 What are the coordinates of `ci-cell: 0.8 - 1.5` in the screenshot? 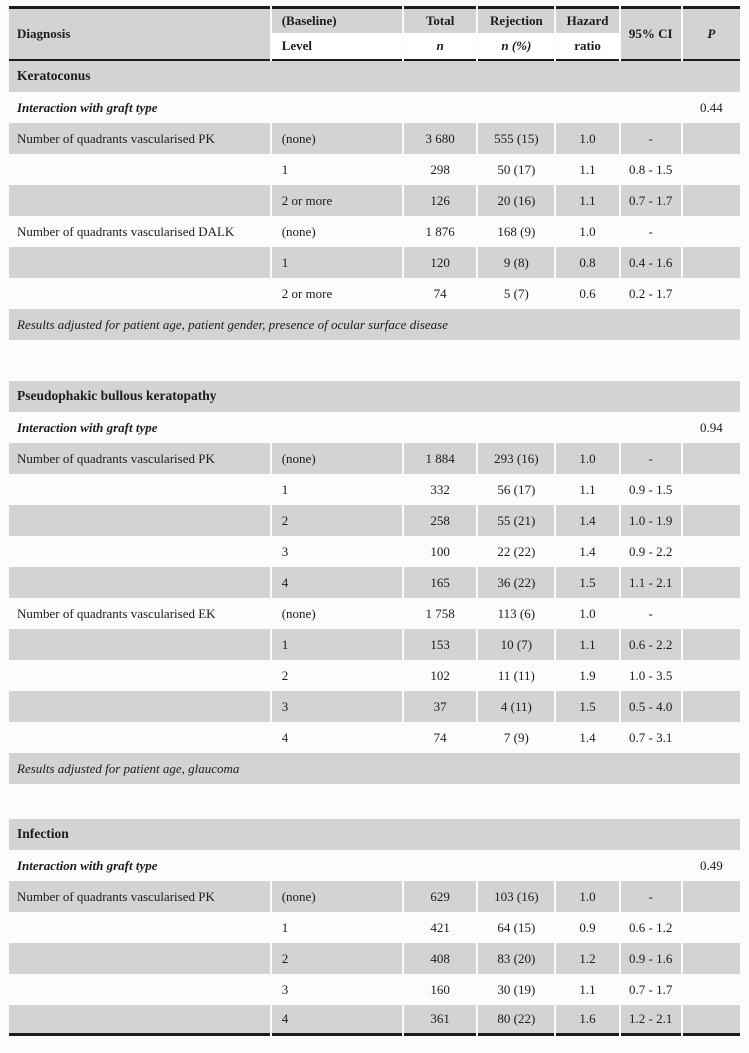 It's located at (651, 169).